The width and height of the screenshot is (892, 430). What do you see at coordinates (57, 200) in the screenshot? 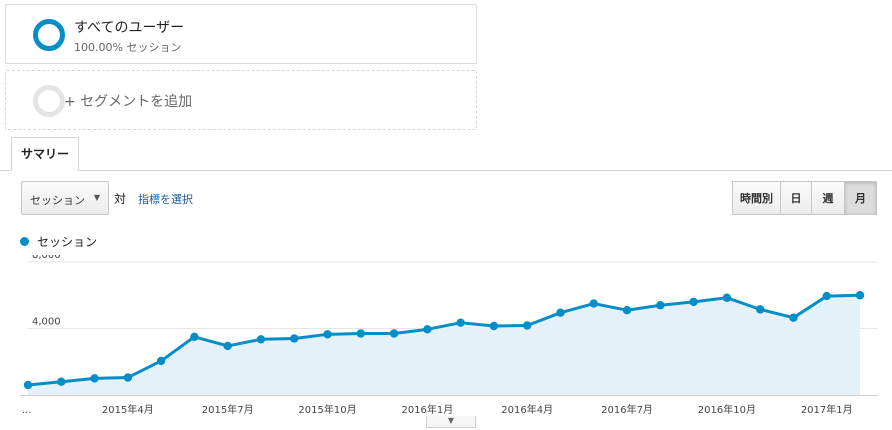
I see `metric-select-label: セッション` at bounding box center [57, 200].